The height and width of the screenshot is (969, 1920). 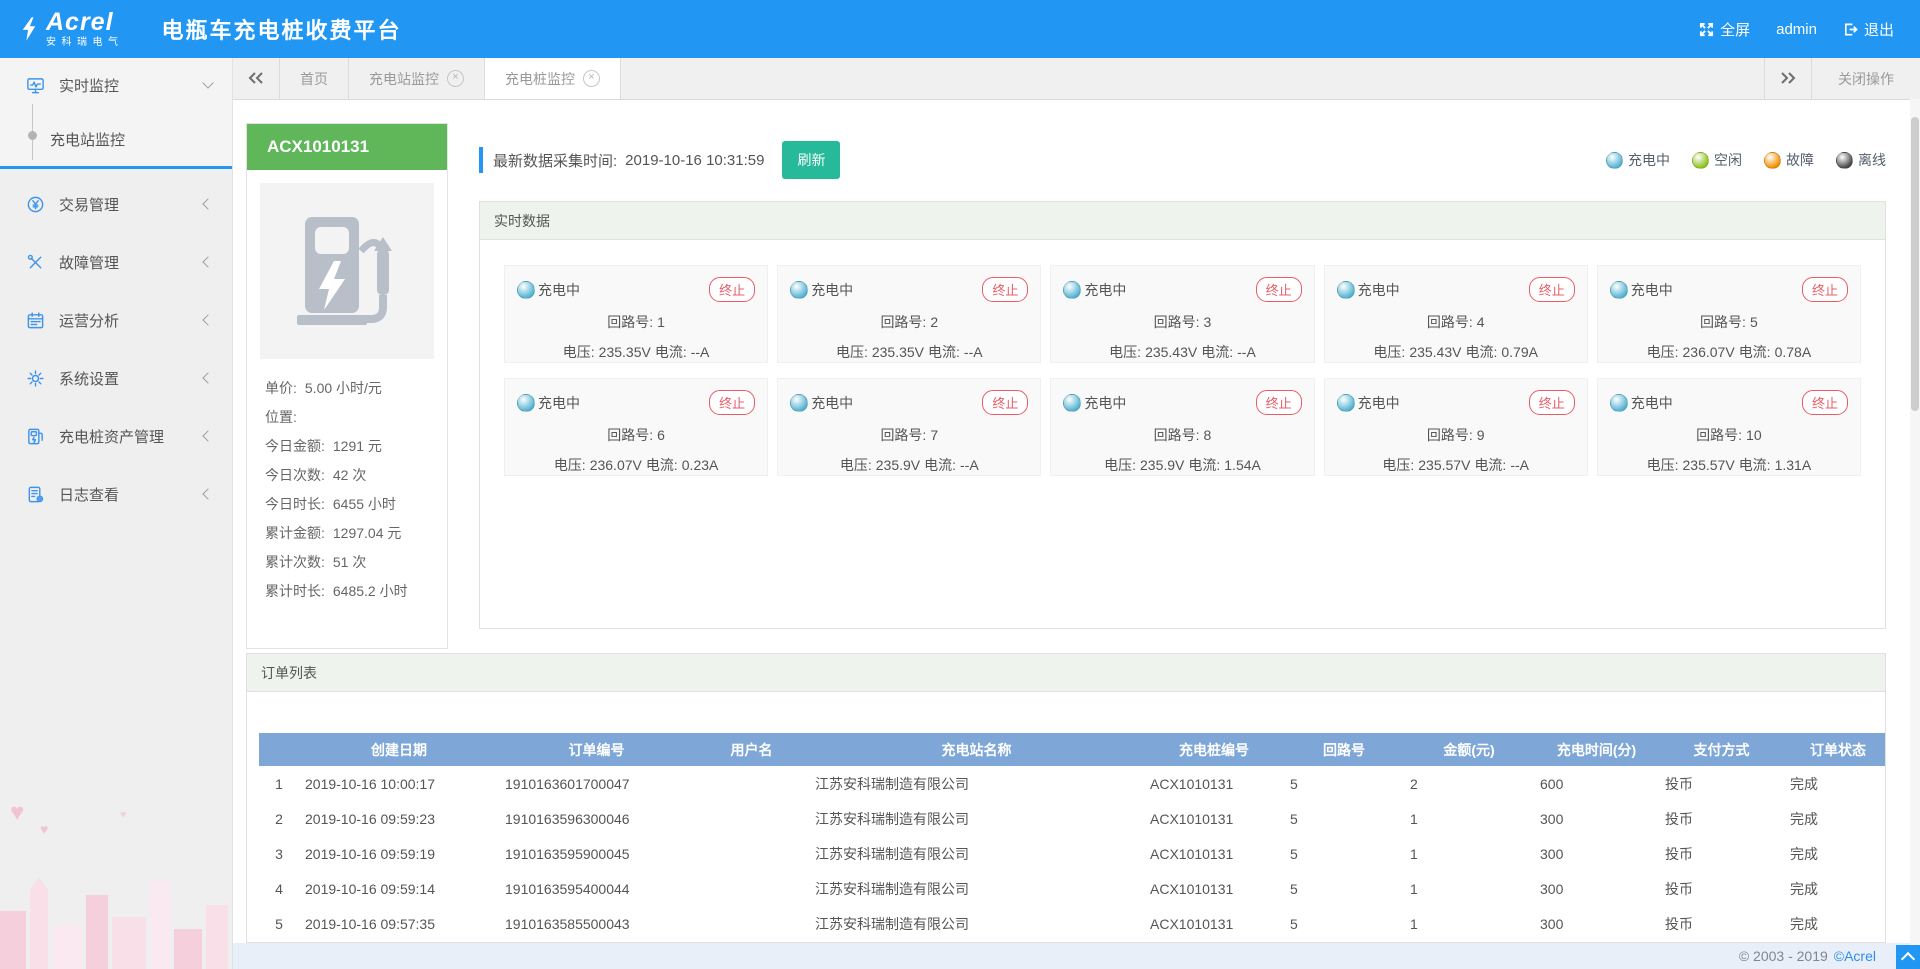 What do you see at coordinates (123, 815) in the screenshot?
I see `heart-icon: ♥` at bounding box center [123, 815].